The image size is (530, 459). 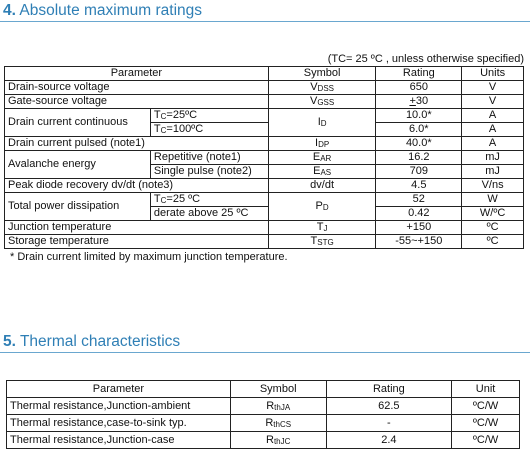 I want to click on param-cell: Thermal resistance,Junction-case, so click(x=118, y=440).